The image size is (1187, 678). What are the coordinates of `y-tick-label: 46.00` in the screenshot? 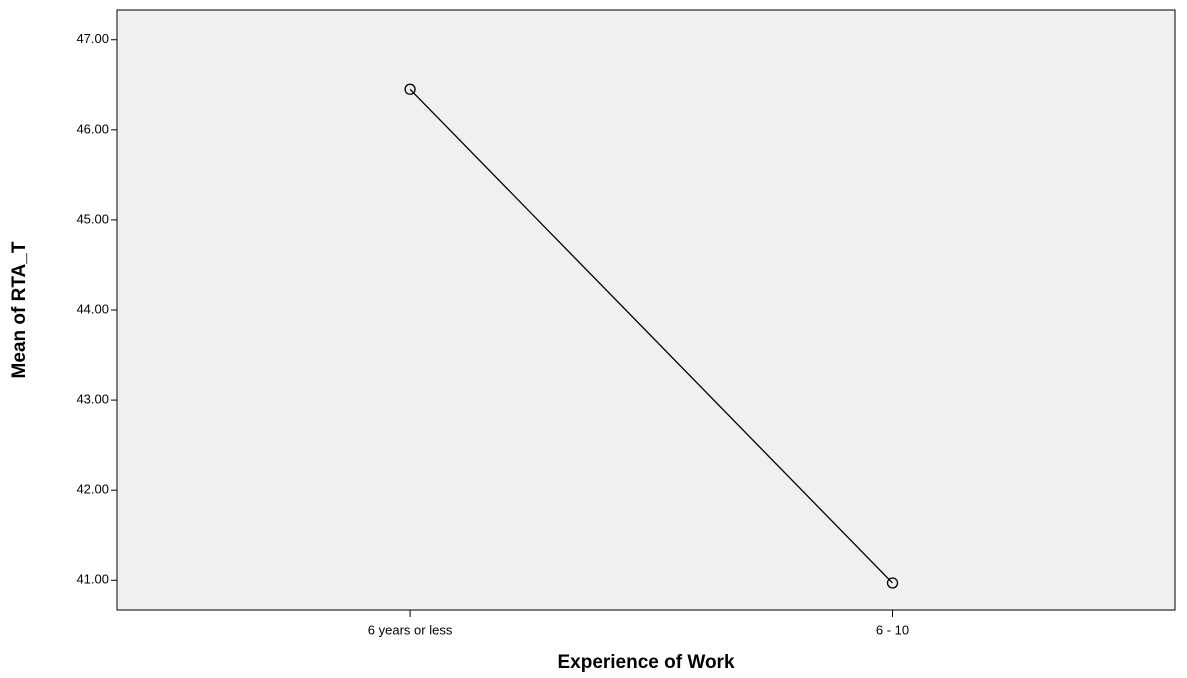 It's located at (92, 128).